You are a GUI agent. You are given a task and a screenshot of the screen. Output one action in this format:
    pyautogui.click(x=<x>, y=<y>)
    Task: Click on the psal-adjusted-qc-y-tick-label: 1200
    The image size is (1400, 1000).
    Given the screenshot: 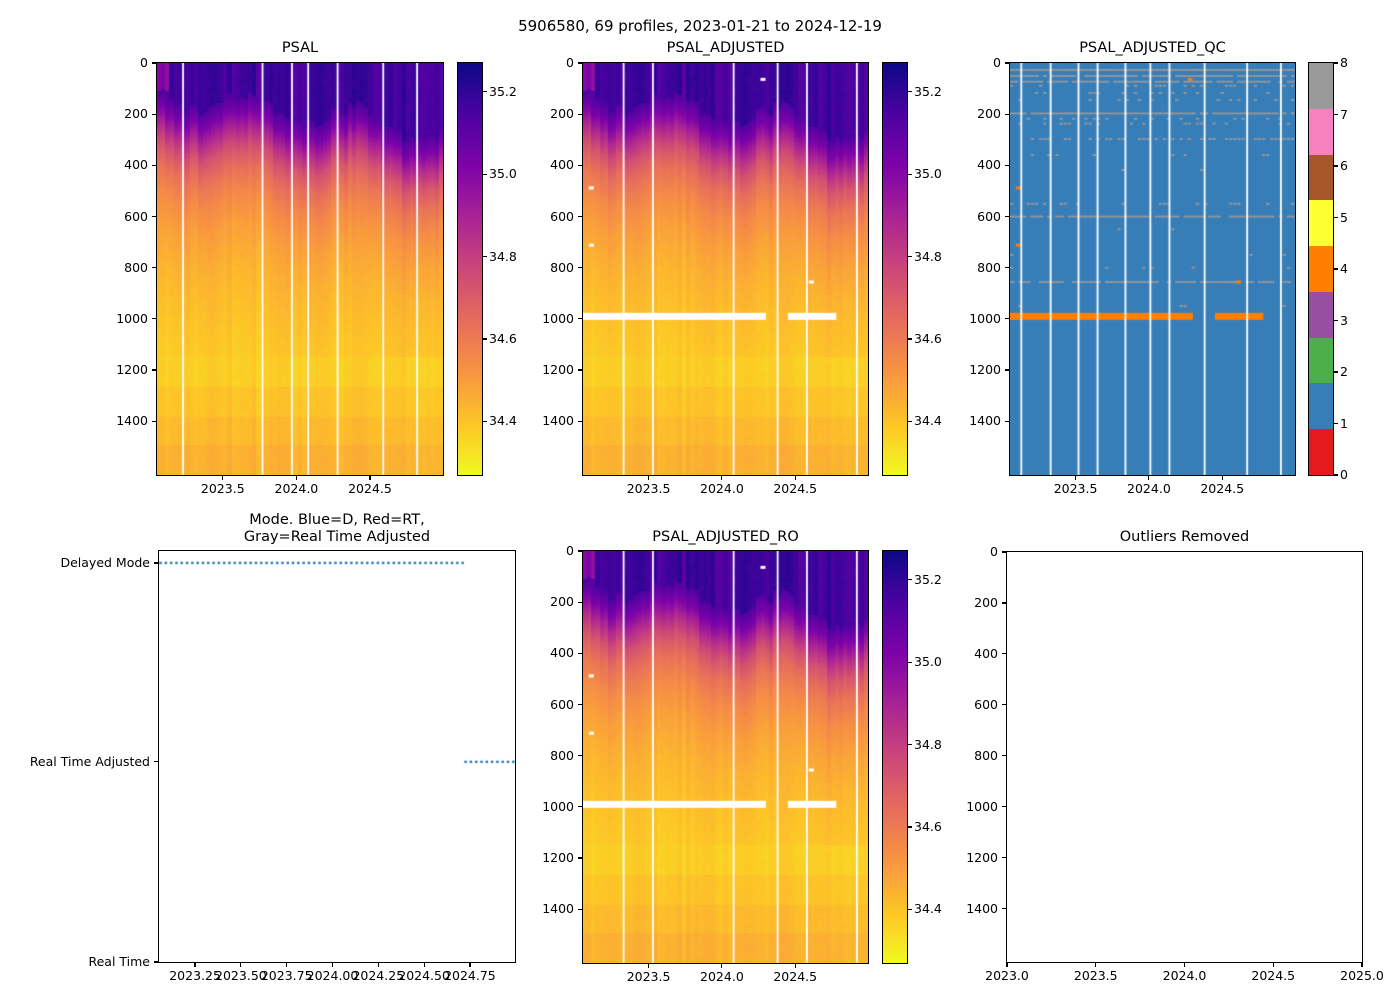 What is the action you would take?
    pyautogui.click(x=985, y=370)
    